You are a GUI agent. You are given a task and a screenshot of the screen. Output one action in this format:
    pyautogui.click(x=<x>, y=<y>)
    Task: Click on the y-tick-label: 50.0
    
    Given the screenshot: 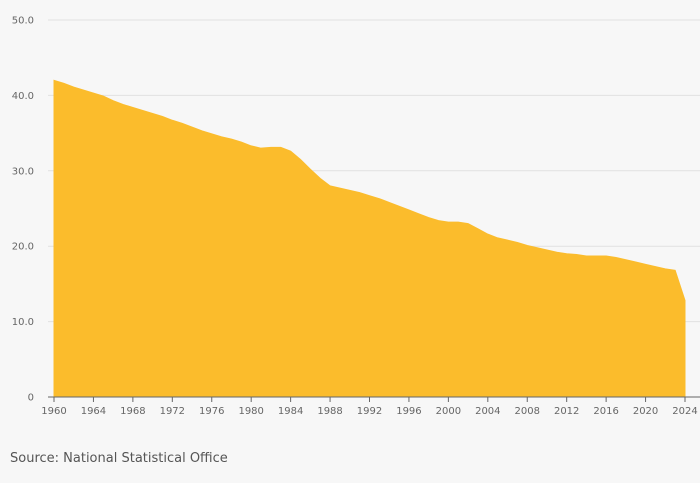 What is the action you would take?
    pyautogui.click(x=23, y=21)
    